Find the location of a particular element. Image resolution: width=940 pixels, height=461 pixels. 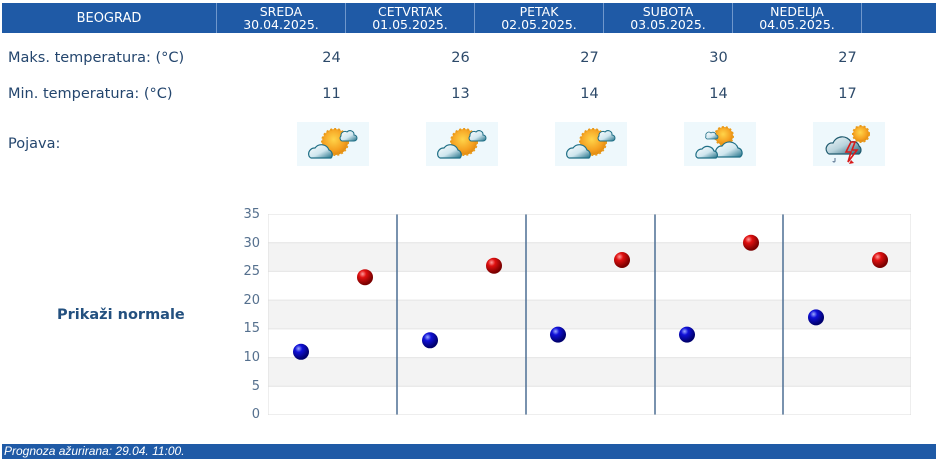

y-tick: 35 is located at coordinates (251, 214).